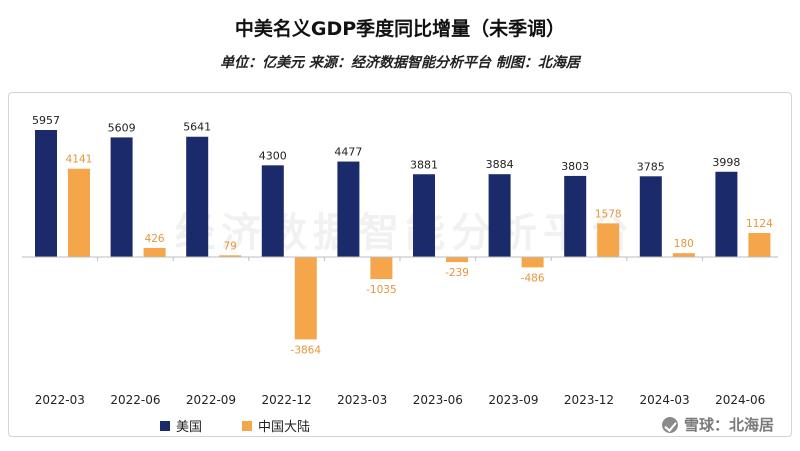 The width and height of the screenshot is (800, 451). What do you see at coordinates (79, 160) in the screenshot?
I see `data-label-cn-2022-03: 4141` at bounding box center [79, 160].